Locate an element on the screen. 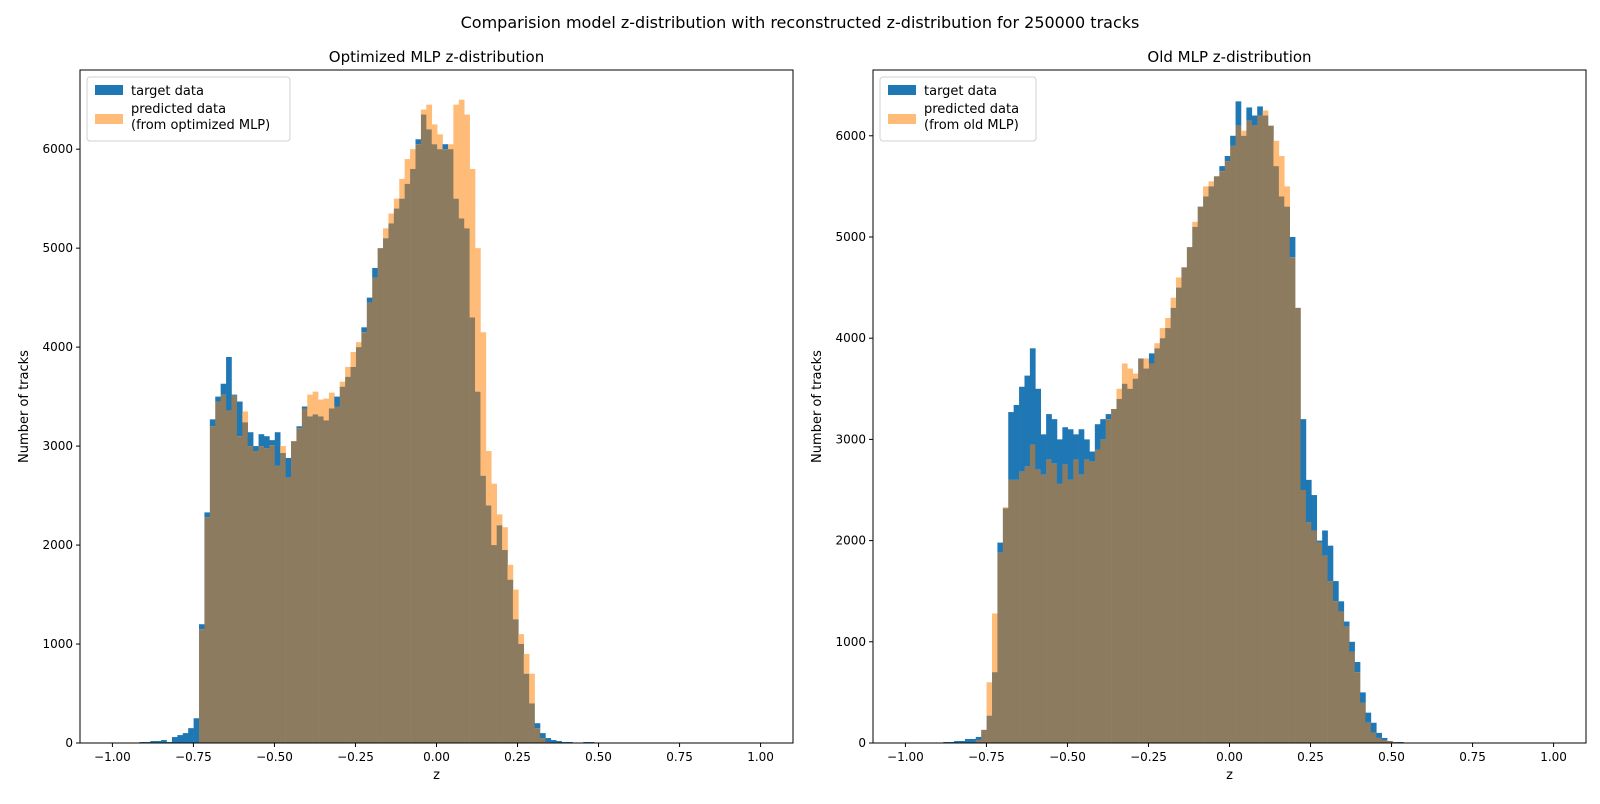 Image resolution: width=1600 pixels, height=804 pixels. legend-label-target: target data is located at coordinates (960, 91).